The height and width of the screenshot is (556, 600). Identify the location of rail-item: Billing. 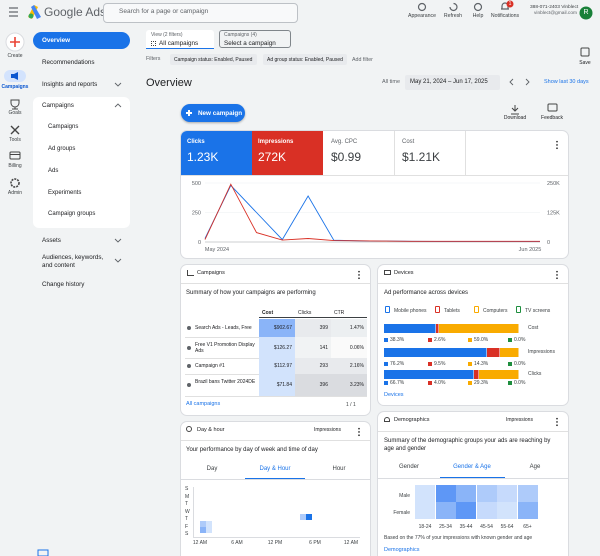
(15, 166).